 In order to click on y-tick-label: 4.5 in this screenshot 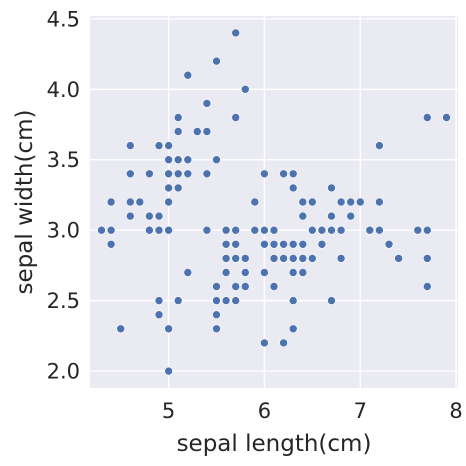, I will do `click(63, 19)`.